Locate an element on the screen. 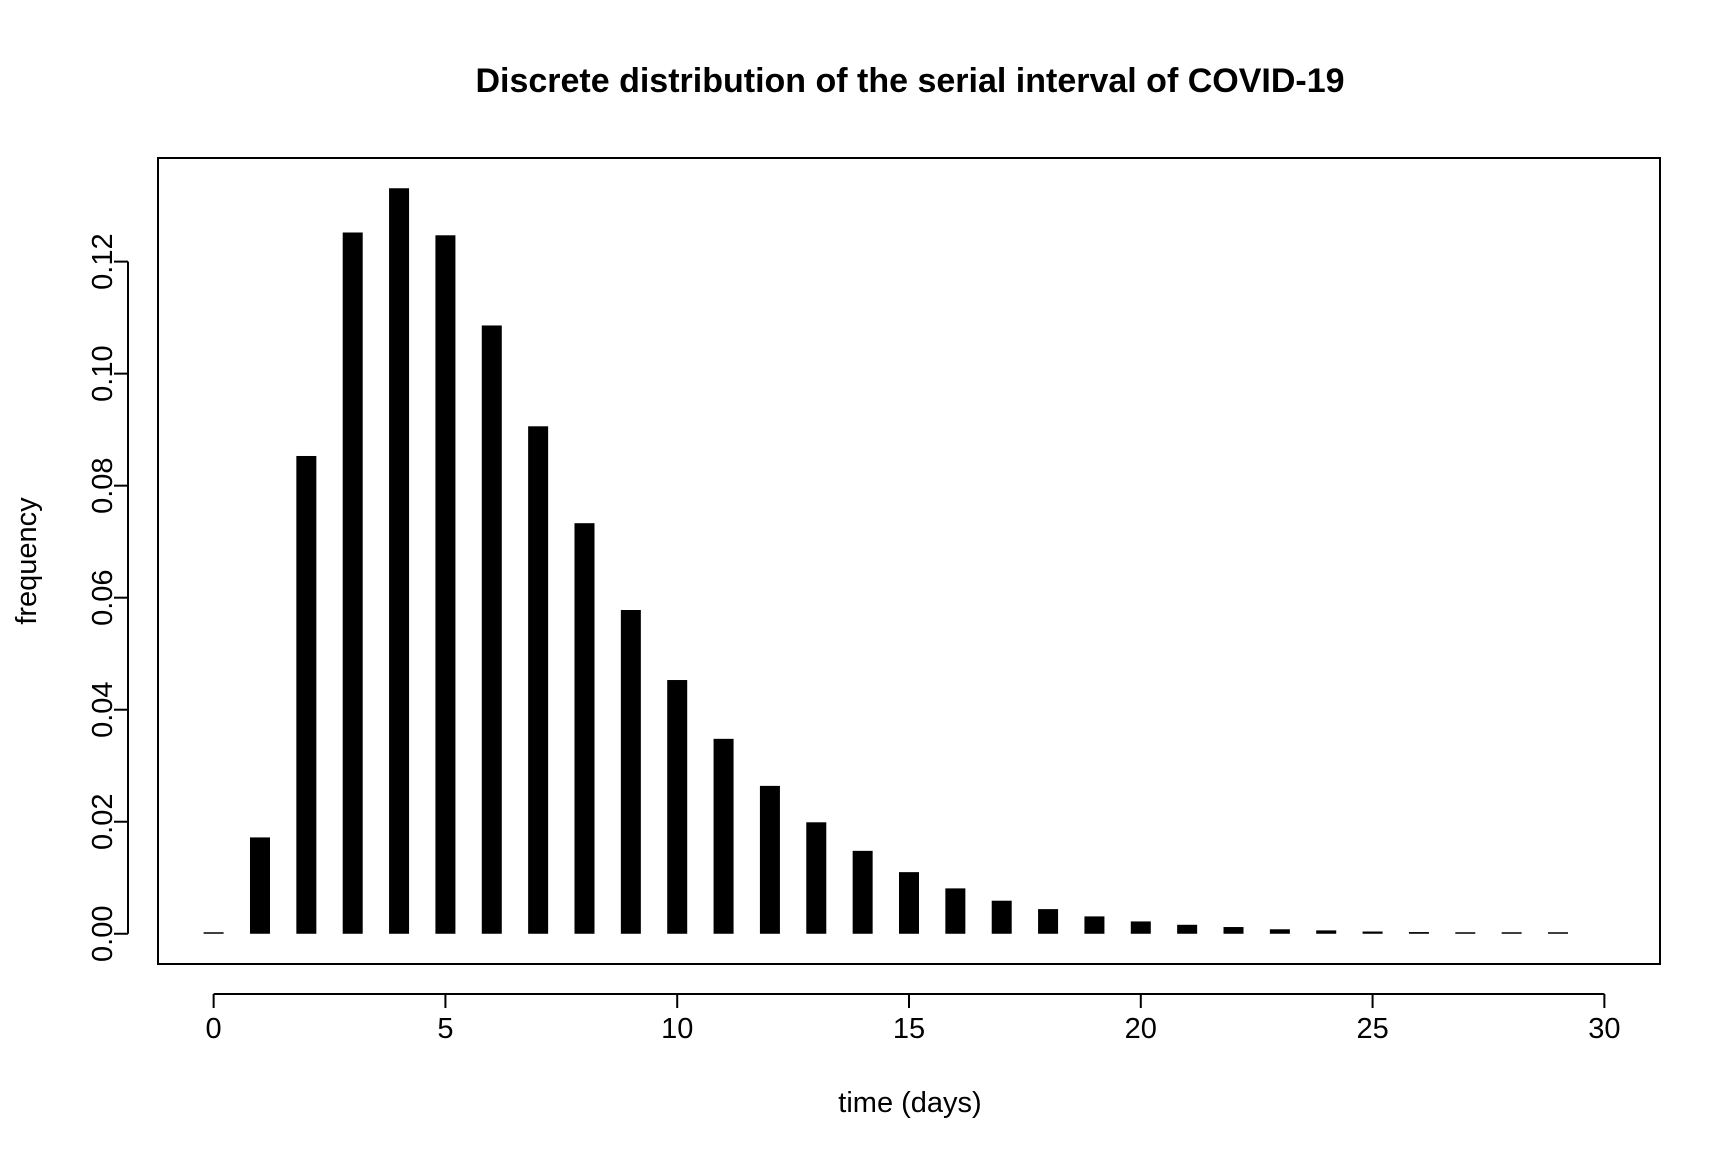  x-tick-label: 0 is located at coordinates (214, 1029).